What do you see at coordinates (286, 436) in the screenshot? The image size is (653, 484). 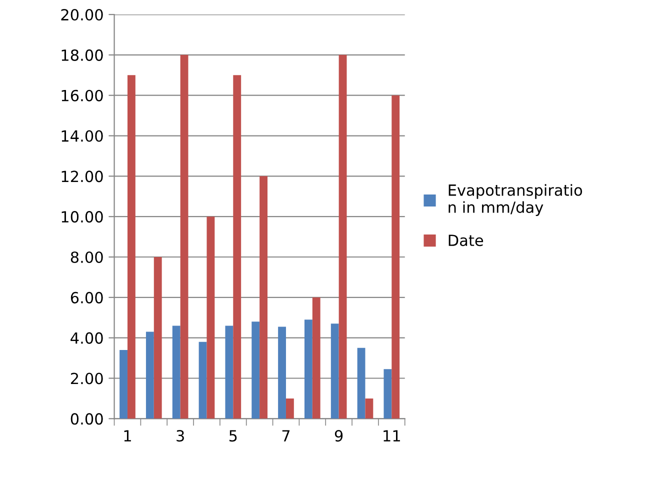 I see `x-tick-label: 7` at bounding box center [286, 436].